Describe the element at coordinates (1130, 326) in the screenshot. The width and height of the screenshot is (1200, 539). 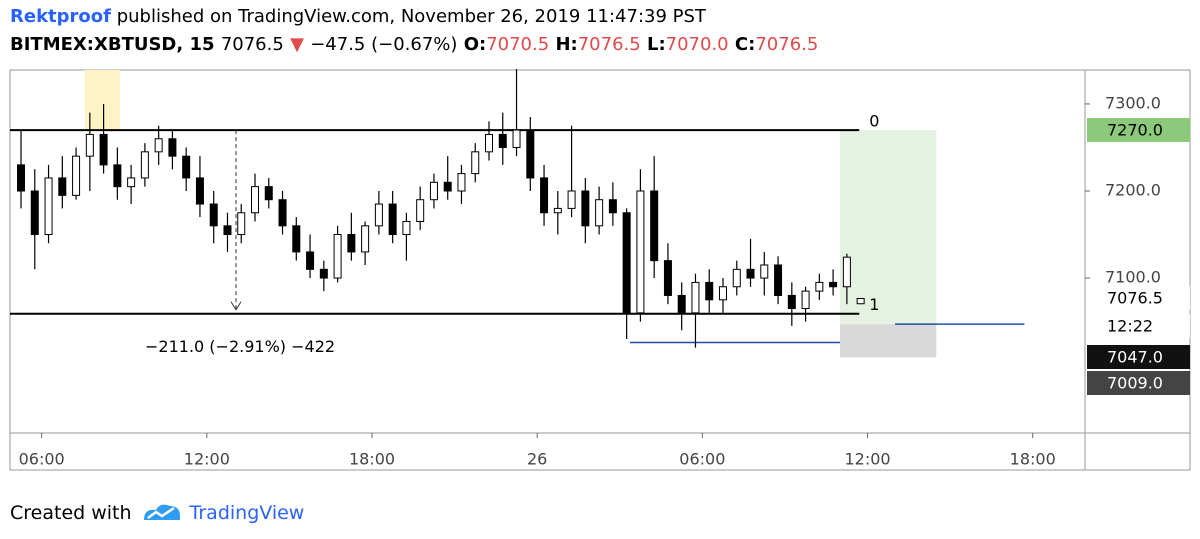
I see `price-badge-label: 12:22` at that location.